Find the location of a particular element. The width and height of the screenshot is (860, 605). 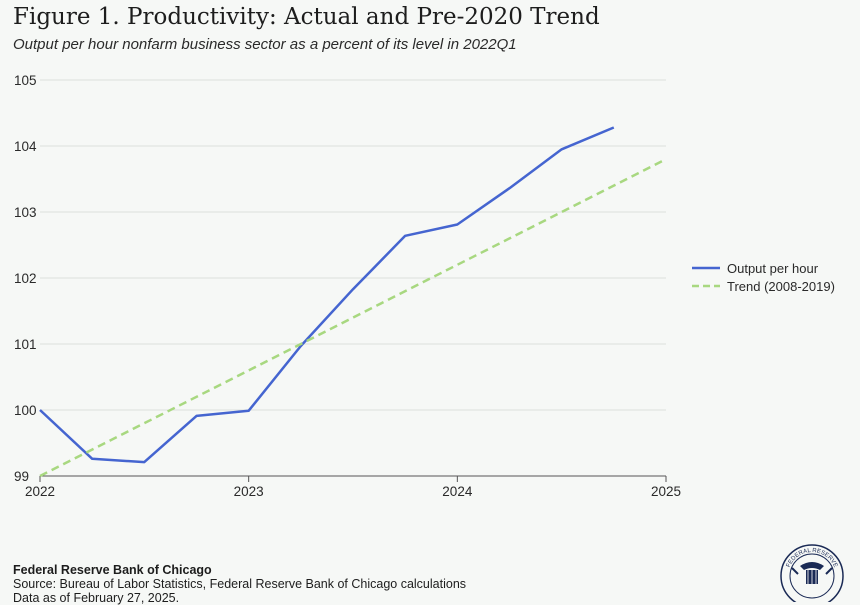

legend-label-trend: Trend (2008-2019) is located at coordinates (781, 286).